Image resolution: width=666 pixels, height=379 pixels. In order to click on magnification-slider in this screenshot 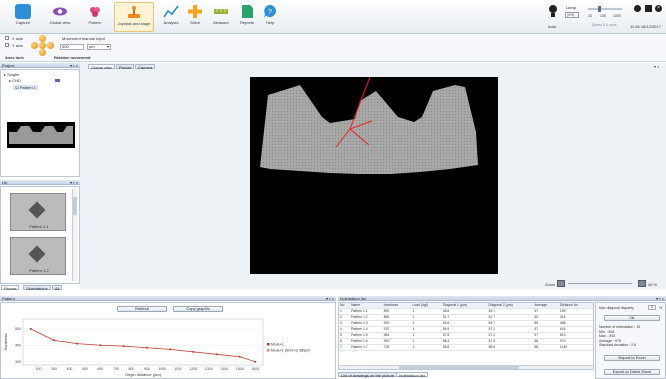, I will do `click(605, 9)`.